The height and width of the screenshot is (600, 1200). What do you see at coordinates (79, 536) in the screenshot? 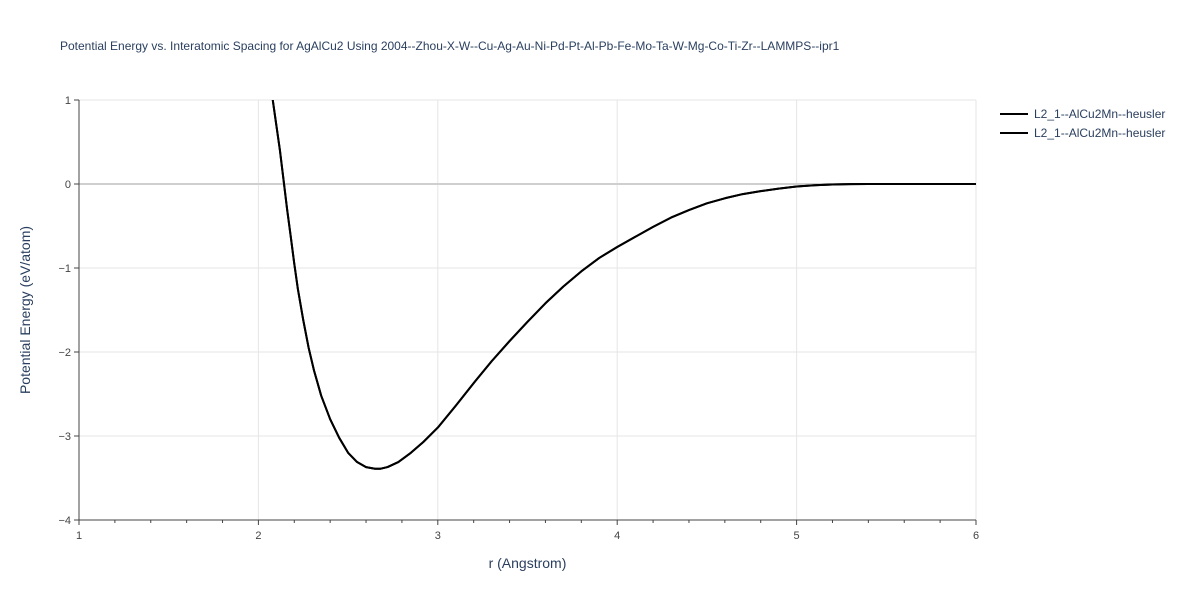
I see `x-tick-label: 1` at bounding box center [79, 536].